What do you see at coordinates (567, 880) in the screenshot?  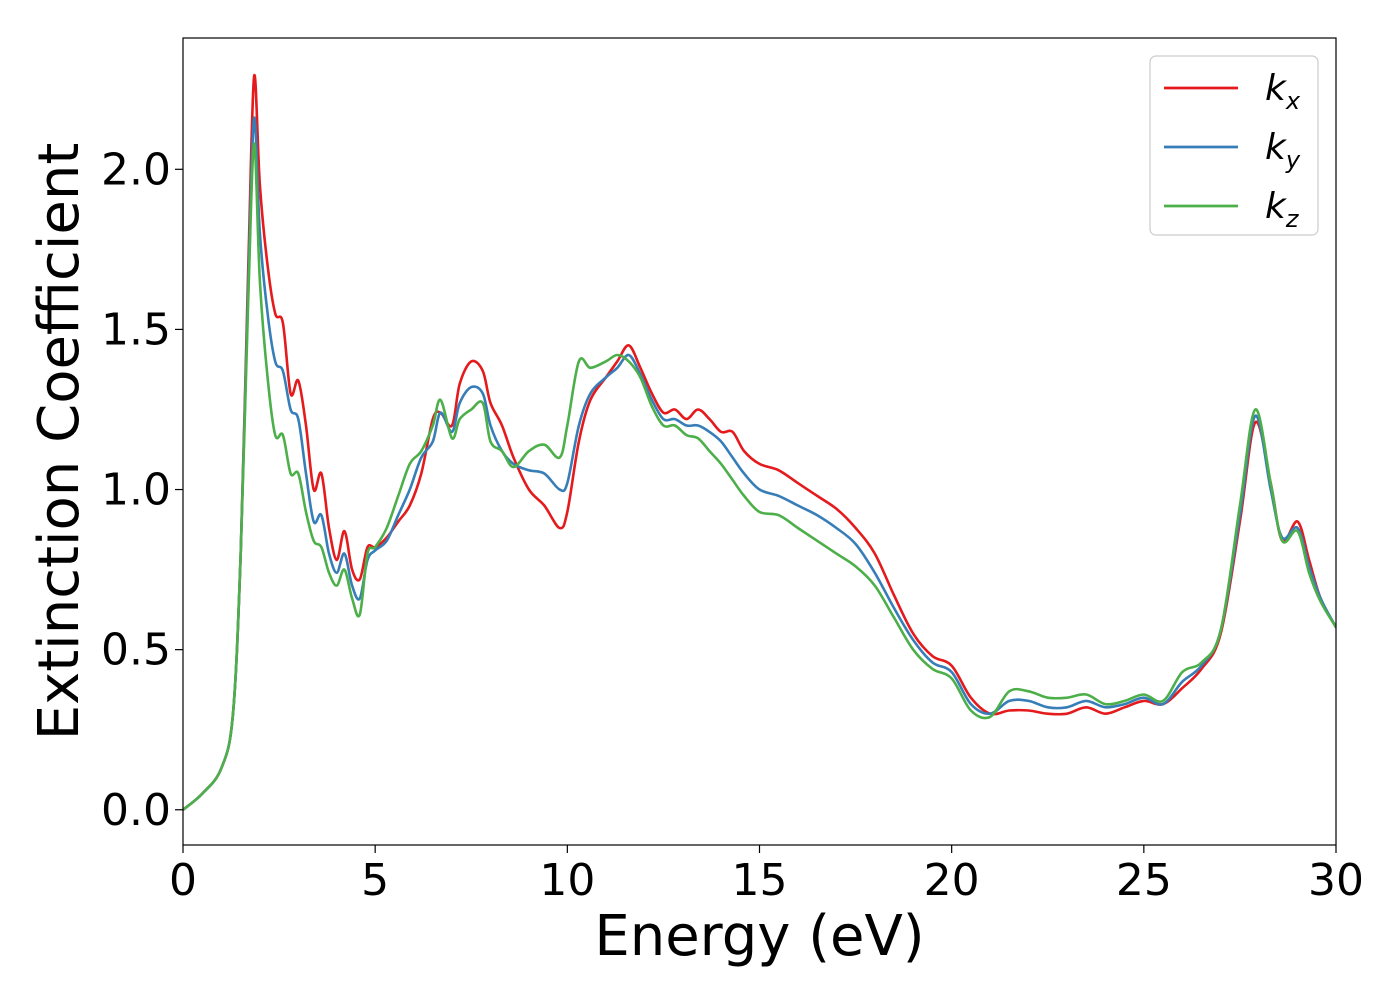 I see `x-tick-label: 10` at bounding box center [567, 880].